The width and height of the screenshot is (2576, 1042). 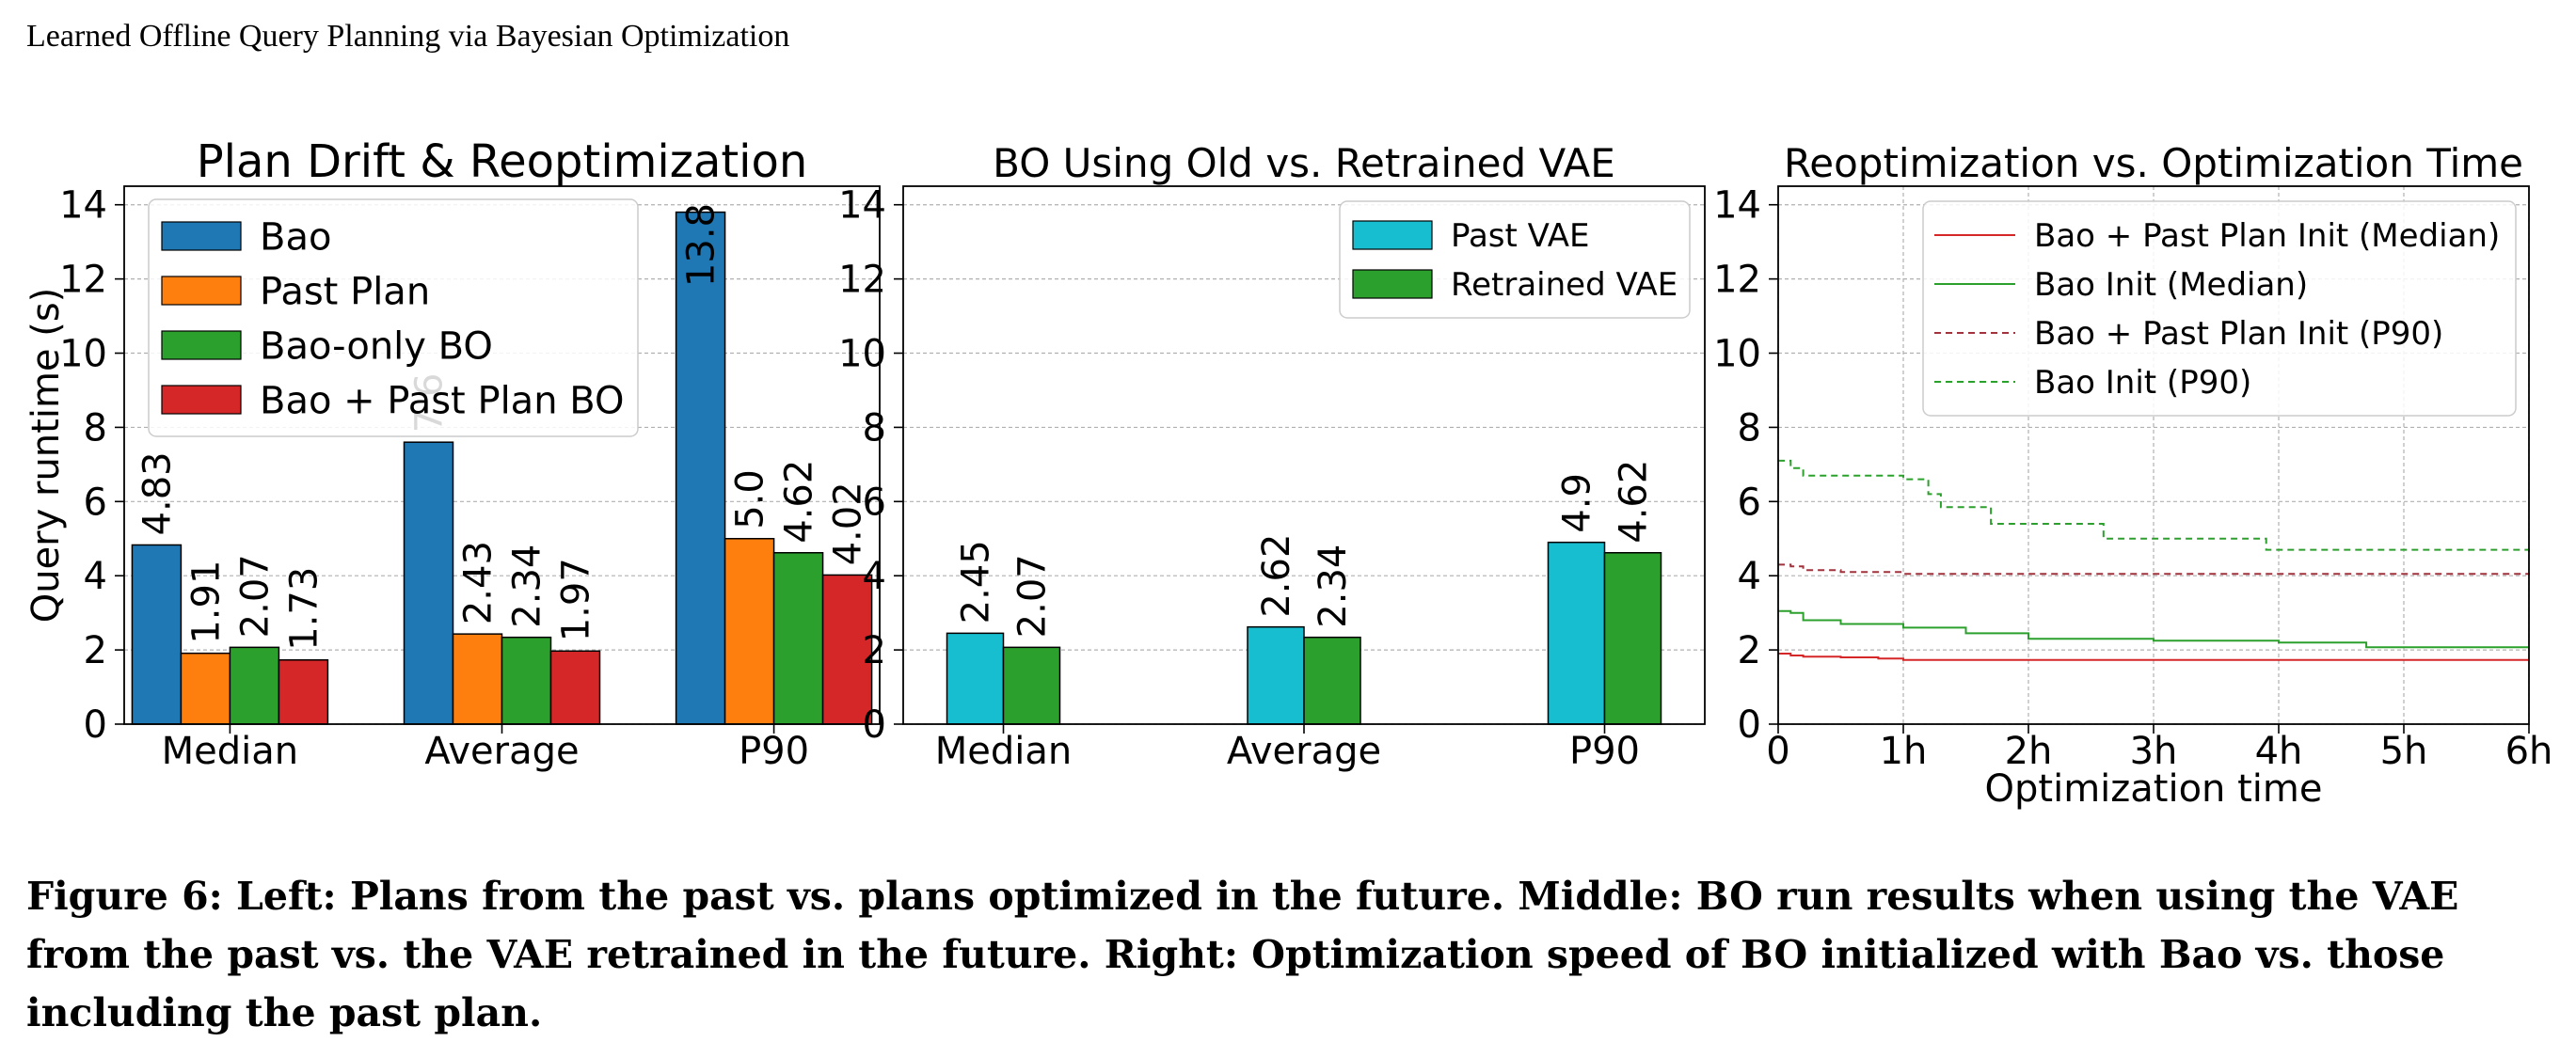 I want to click on legend-entry: Past VAE, so click(x=1520, y=236).